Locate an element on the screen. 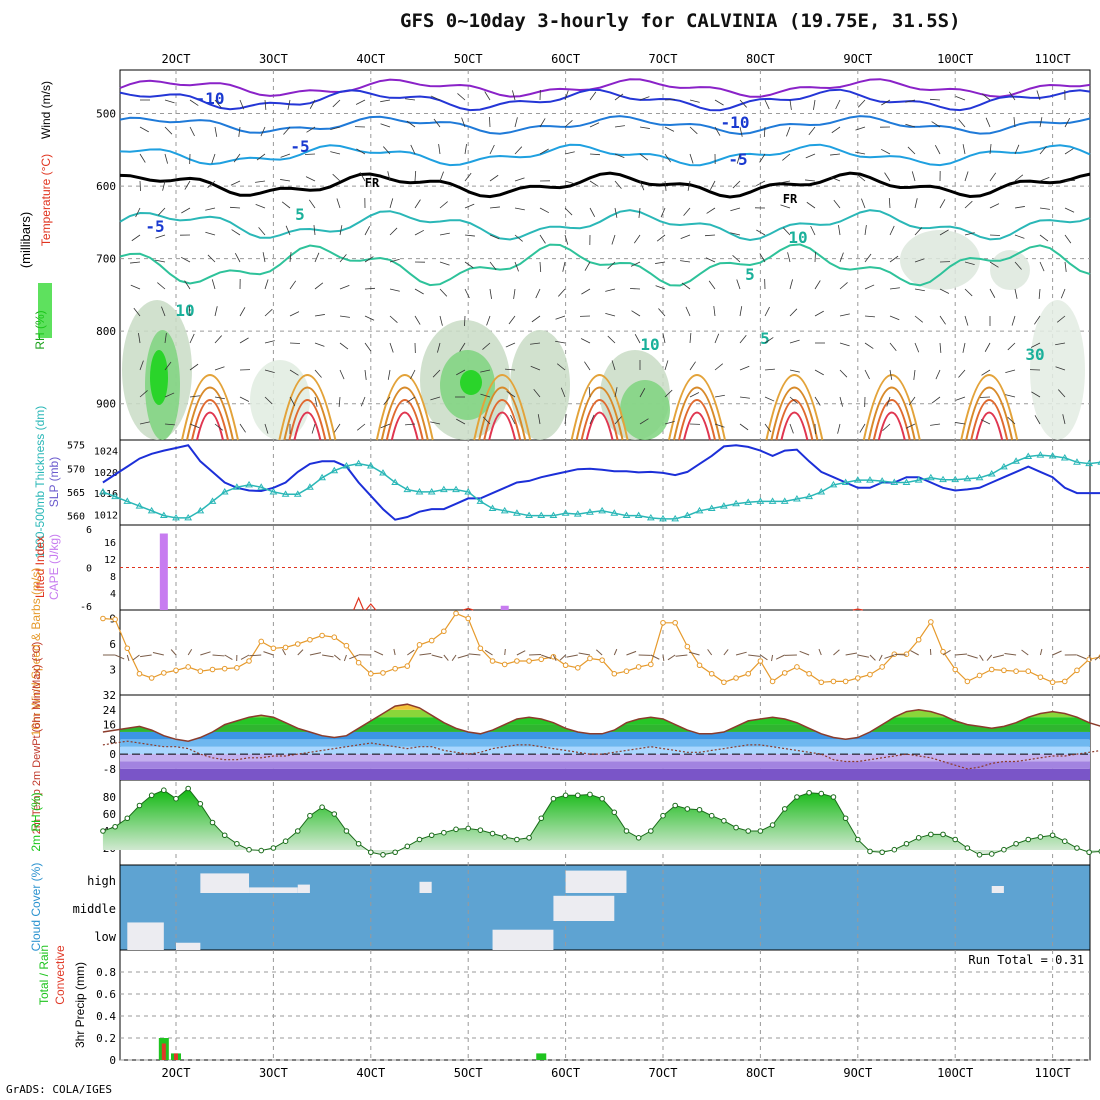  x-tick-label-top: 8OCT is located at coordinates (760, 59).